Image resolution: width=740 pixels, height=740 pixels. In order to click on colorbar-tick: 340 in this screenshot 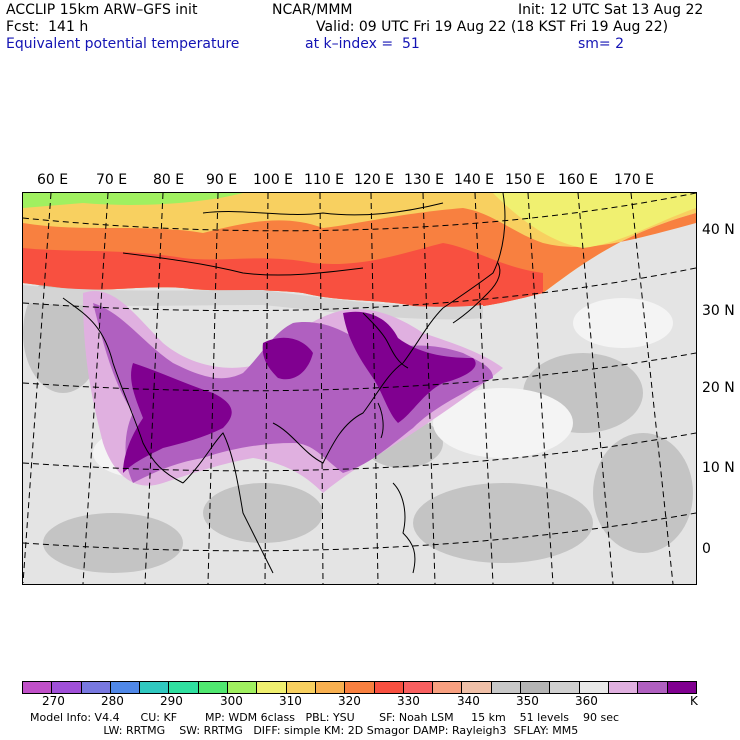, I will do `click(468, 701)`.